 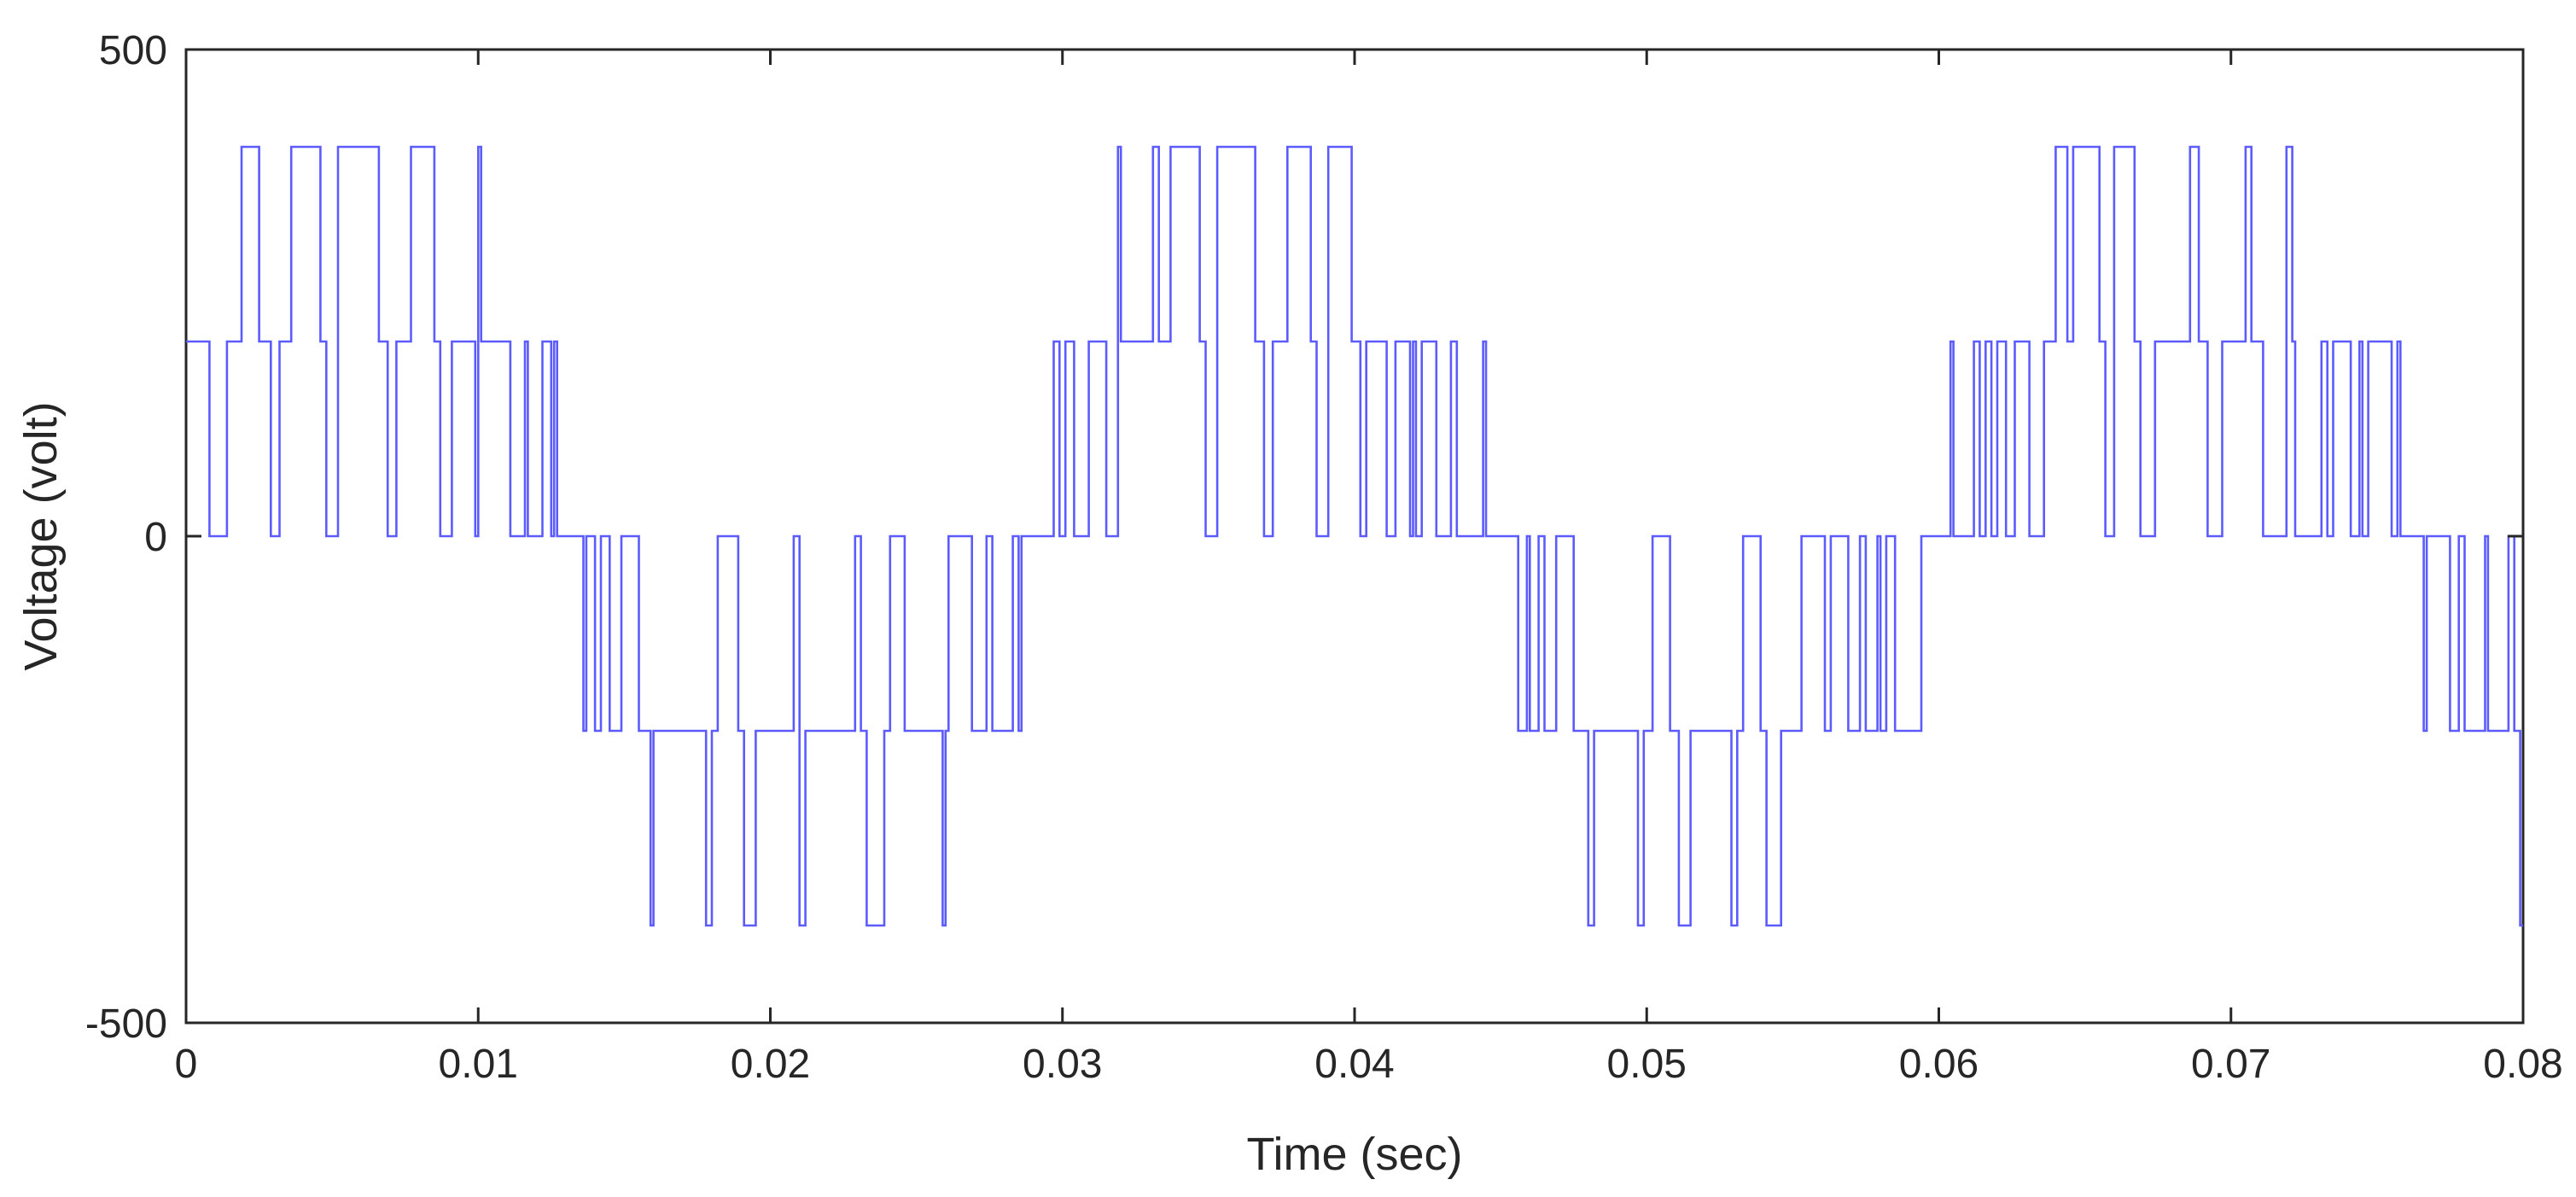 I want to click on x-tick-label: 0, so click(x=186, y=1064).